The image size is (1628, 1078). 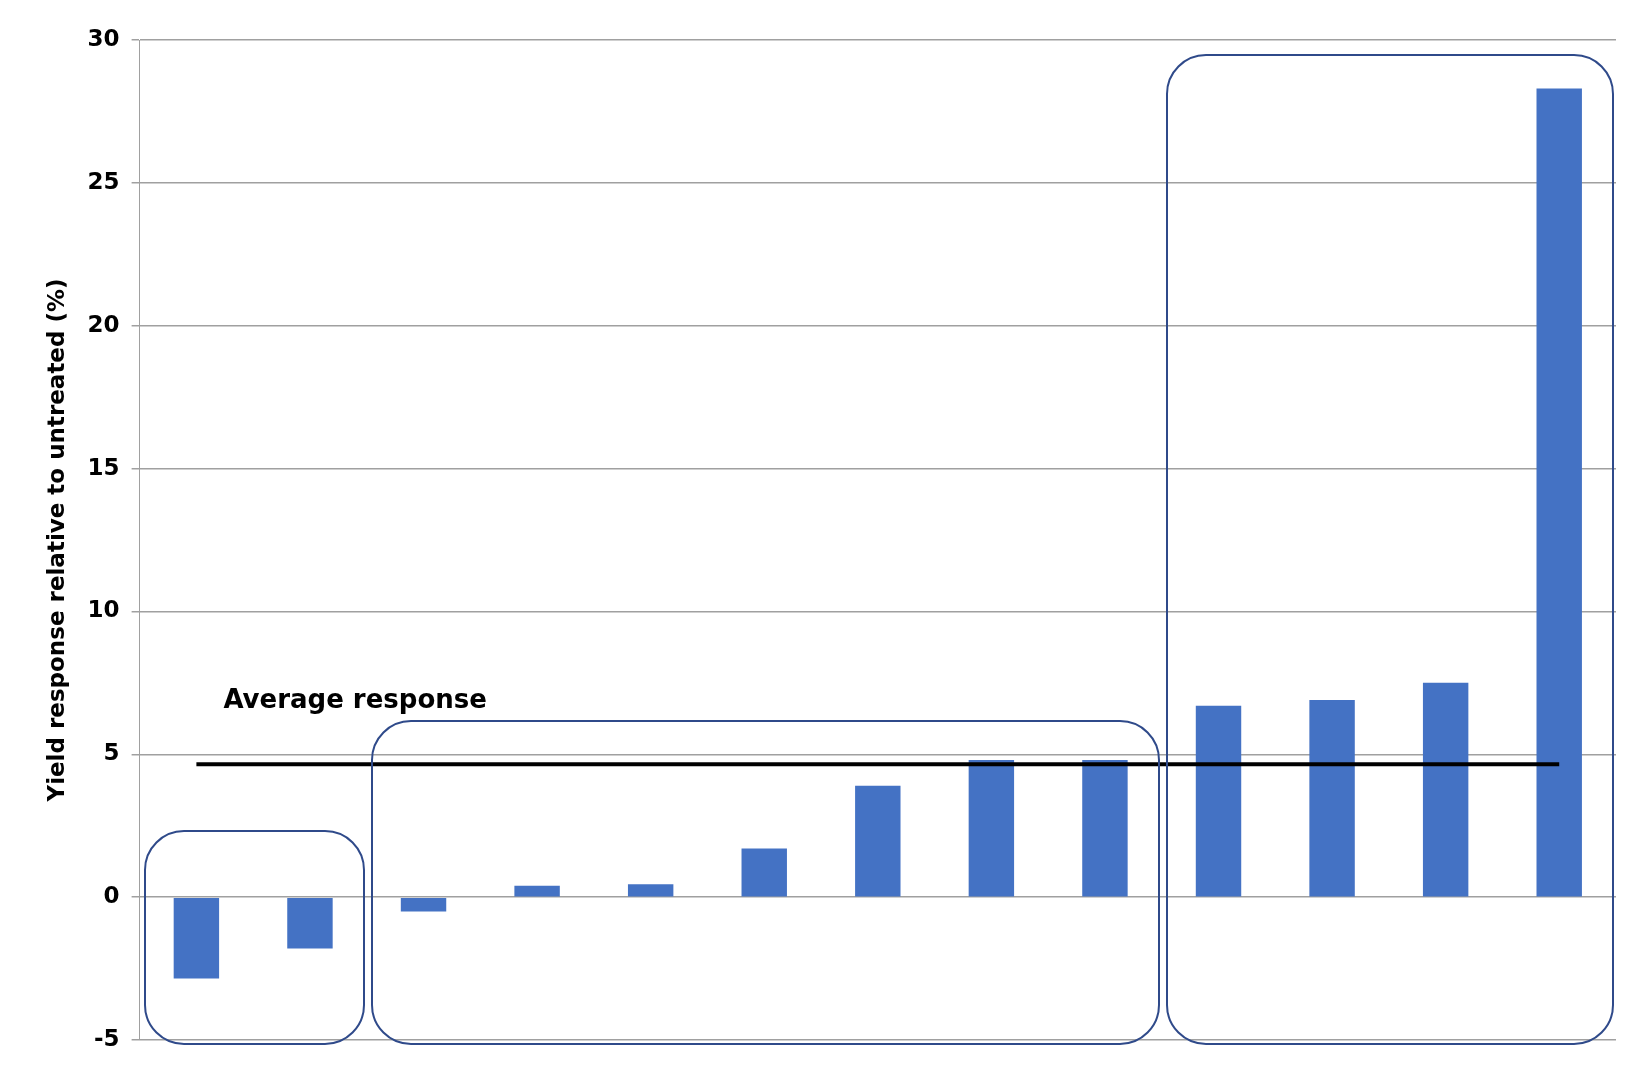 What do you see at coordinates (355, 699) in the screenshot?
I see `ref-line-label: Average response` at bounding box center [355, 699].